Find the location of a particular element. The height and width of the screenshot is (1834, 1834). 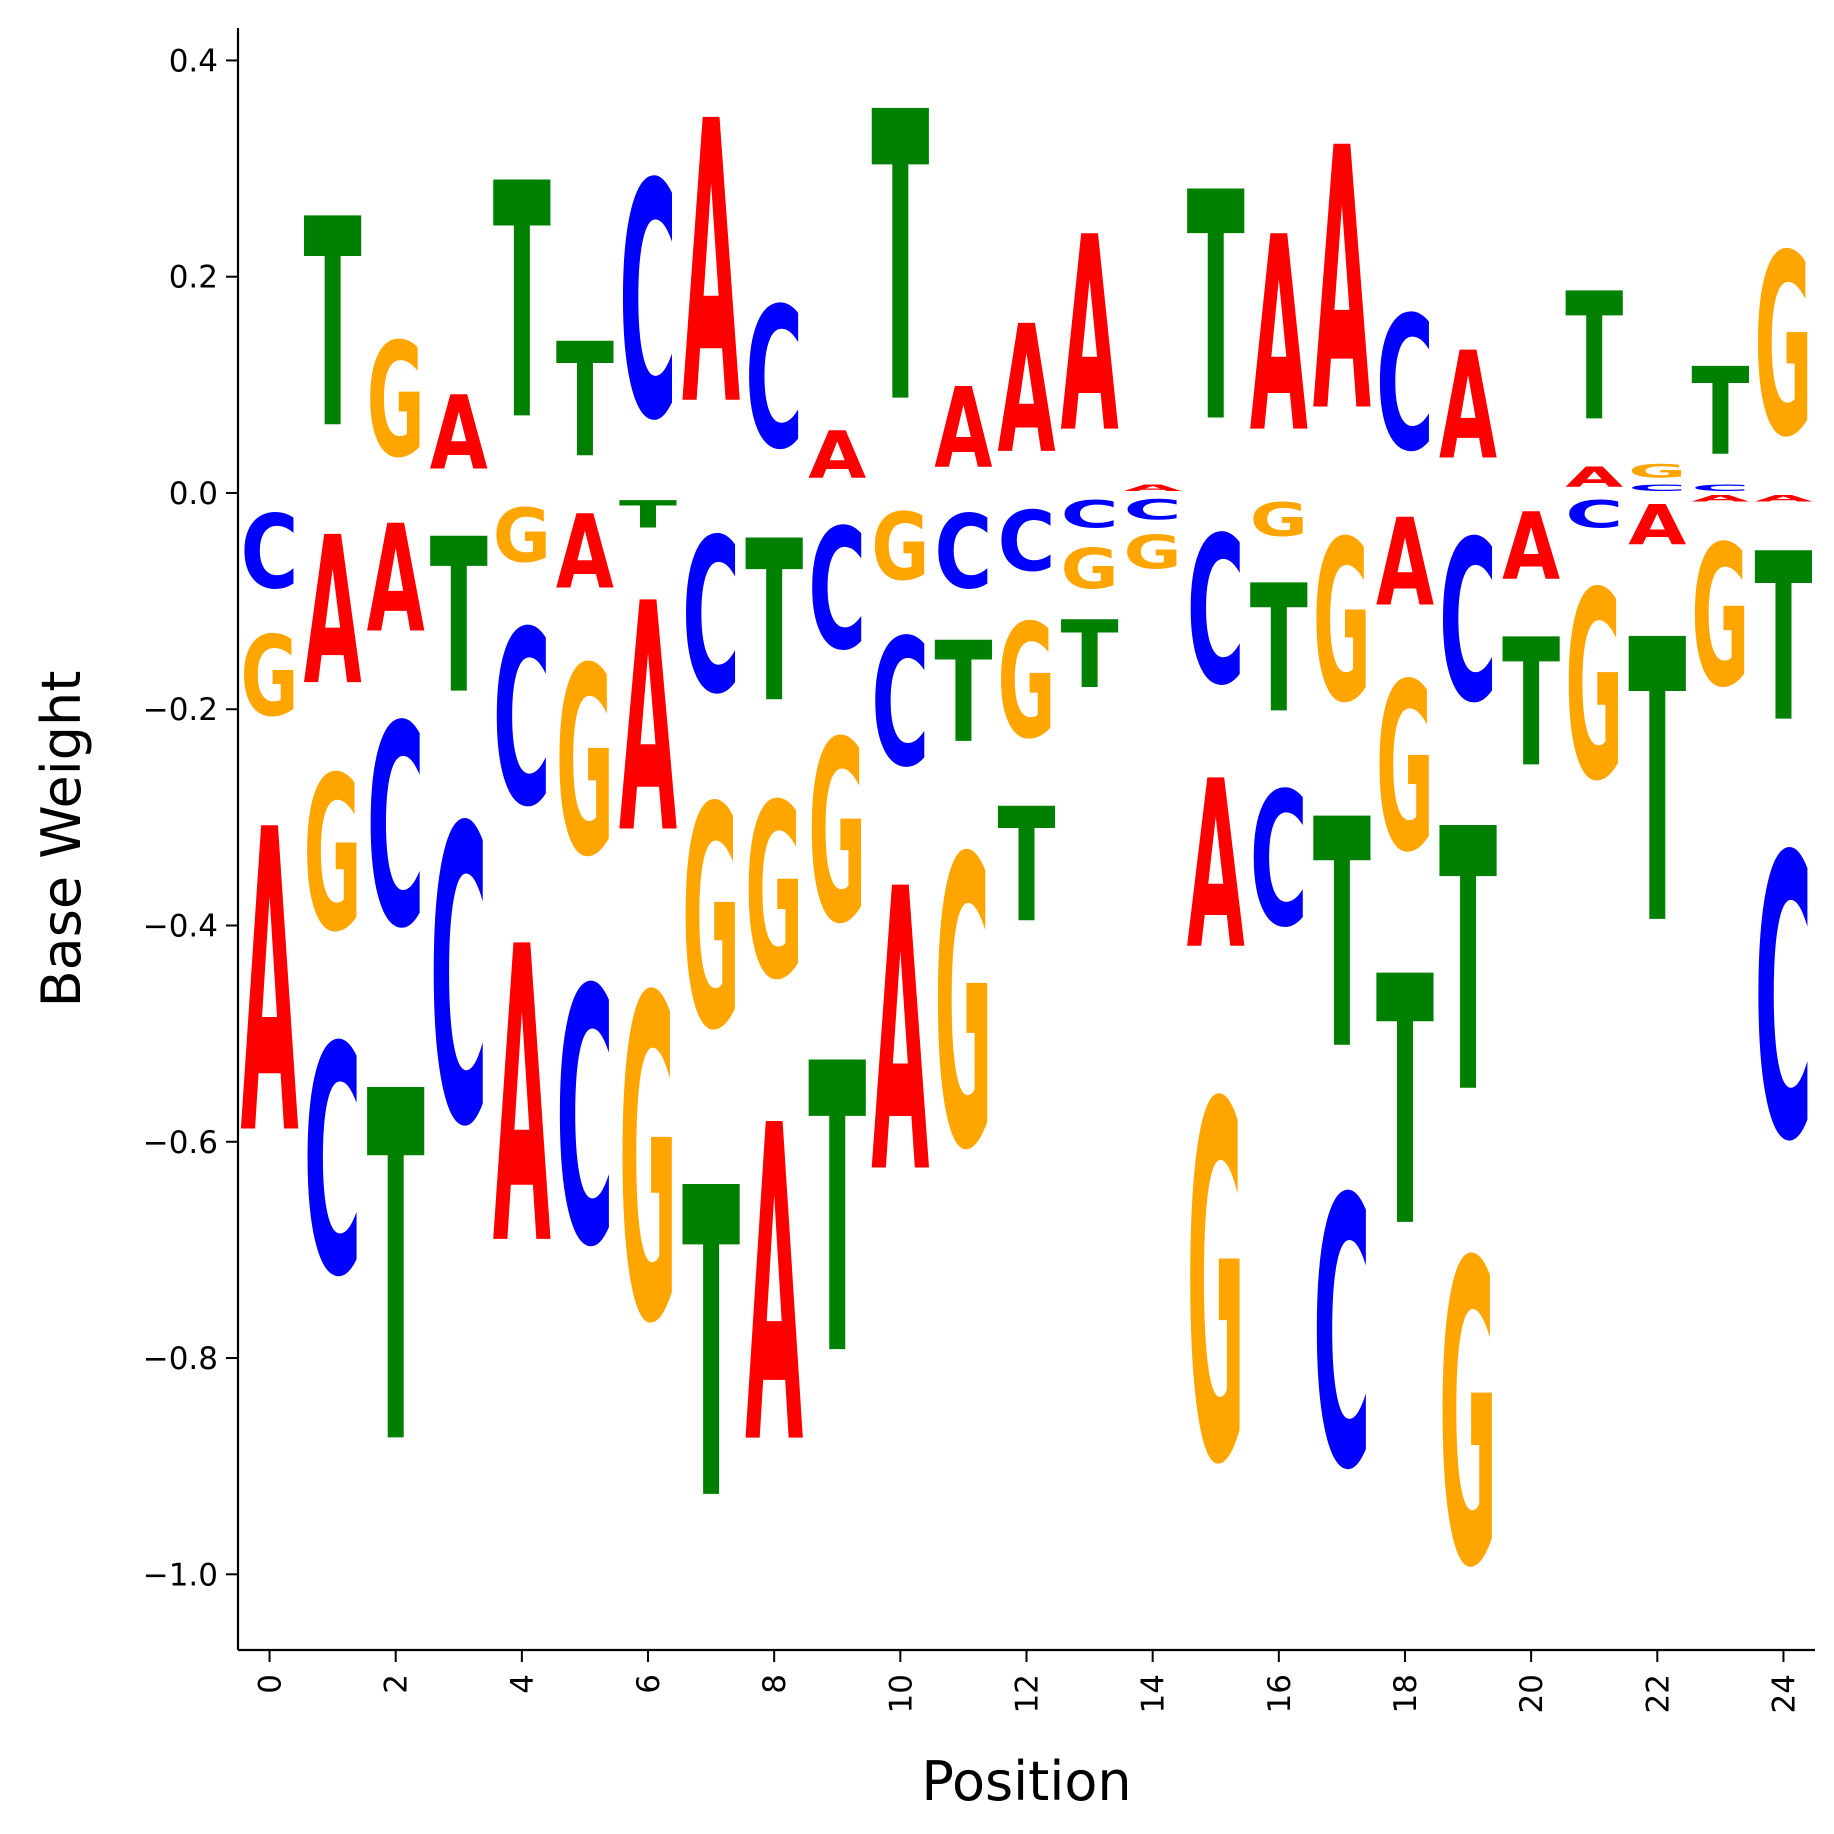

y-axis-ticks: −1.0 −0.8 −0.6 −0.4 −0.2 0.0 0.2 0.4 is located at coordinates (190, 818).